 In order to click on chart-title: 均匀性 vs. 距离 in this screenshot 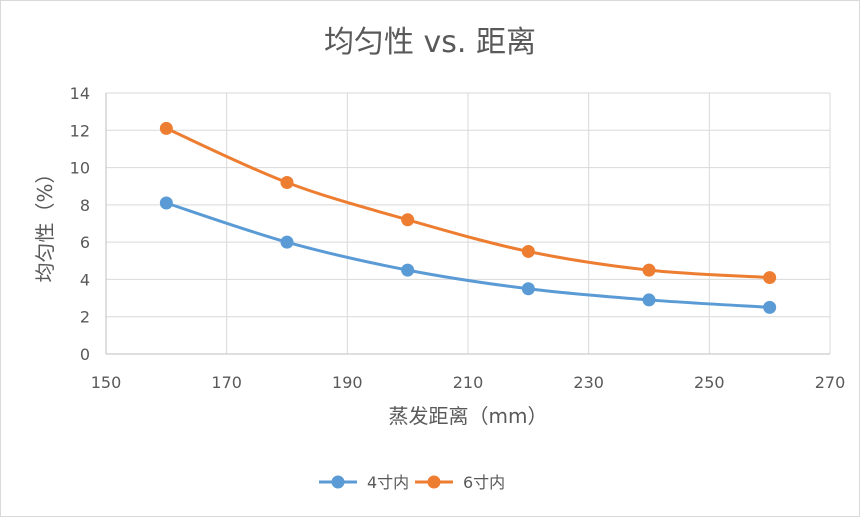, I will do `click(430, 42)`.